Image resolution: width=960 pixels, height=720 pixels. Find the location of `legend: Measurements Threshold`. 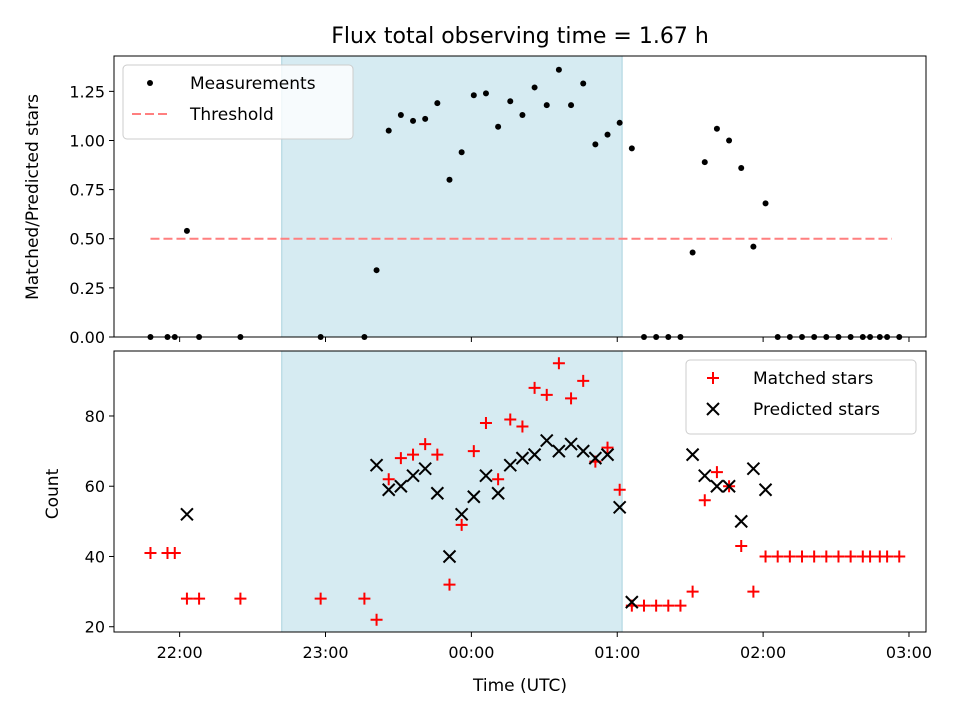

legend: Measurements Threshold is located at coordinates (238, 102).